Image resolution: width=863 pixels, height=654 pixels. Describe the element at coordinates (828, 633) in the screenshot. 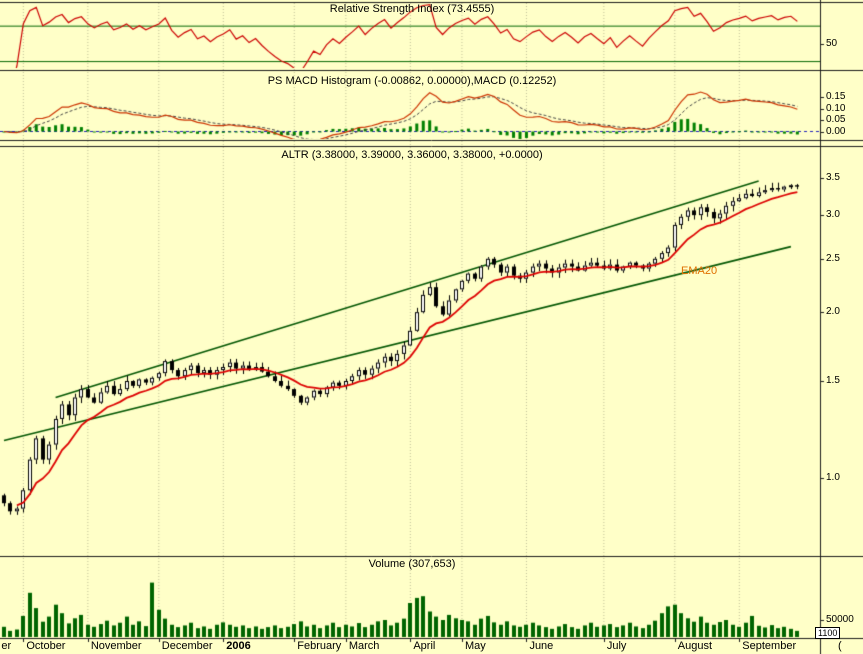

I see `bar-interval-box: 1100` at that location.